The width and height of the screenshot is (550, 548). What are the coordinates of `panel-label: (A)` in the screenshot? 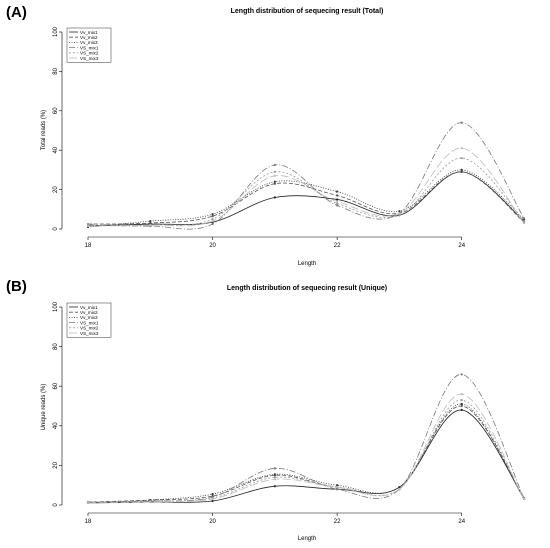 It's located at (16, 12).